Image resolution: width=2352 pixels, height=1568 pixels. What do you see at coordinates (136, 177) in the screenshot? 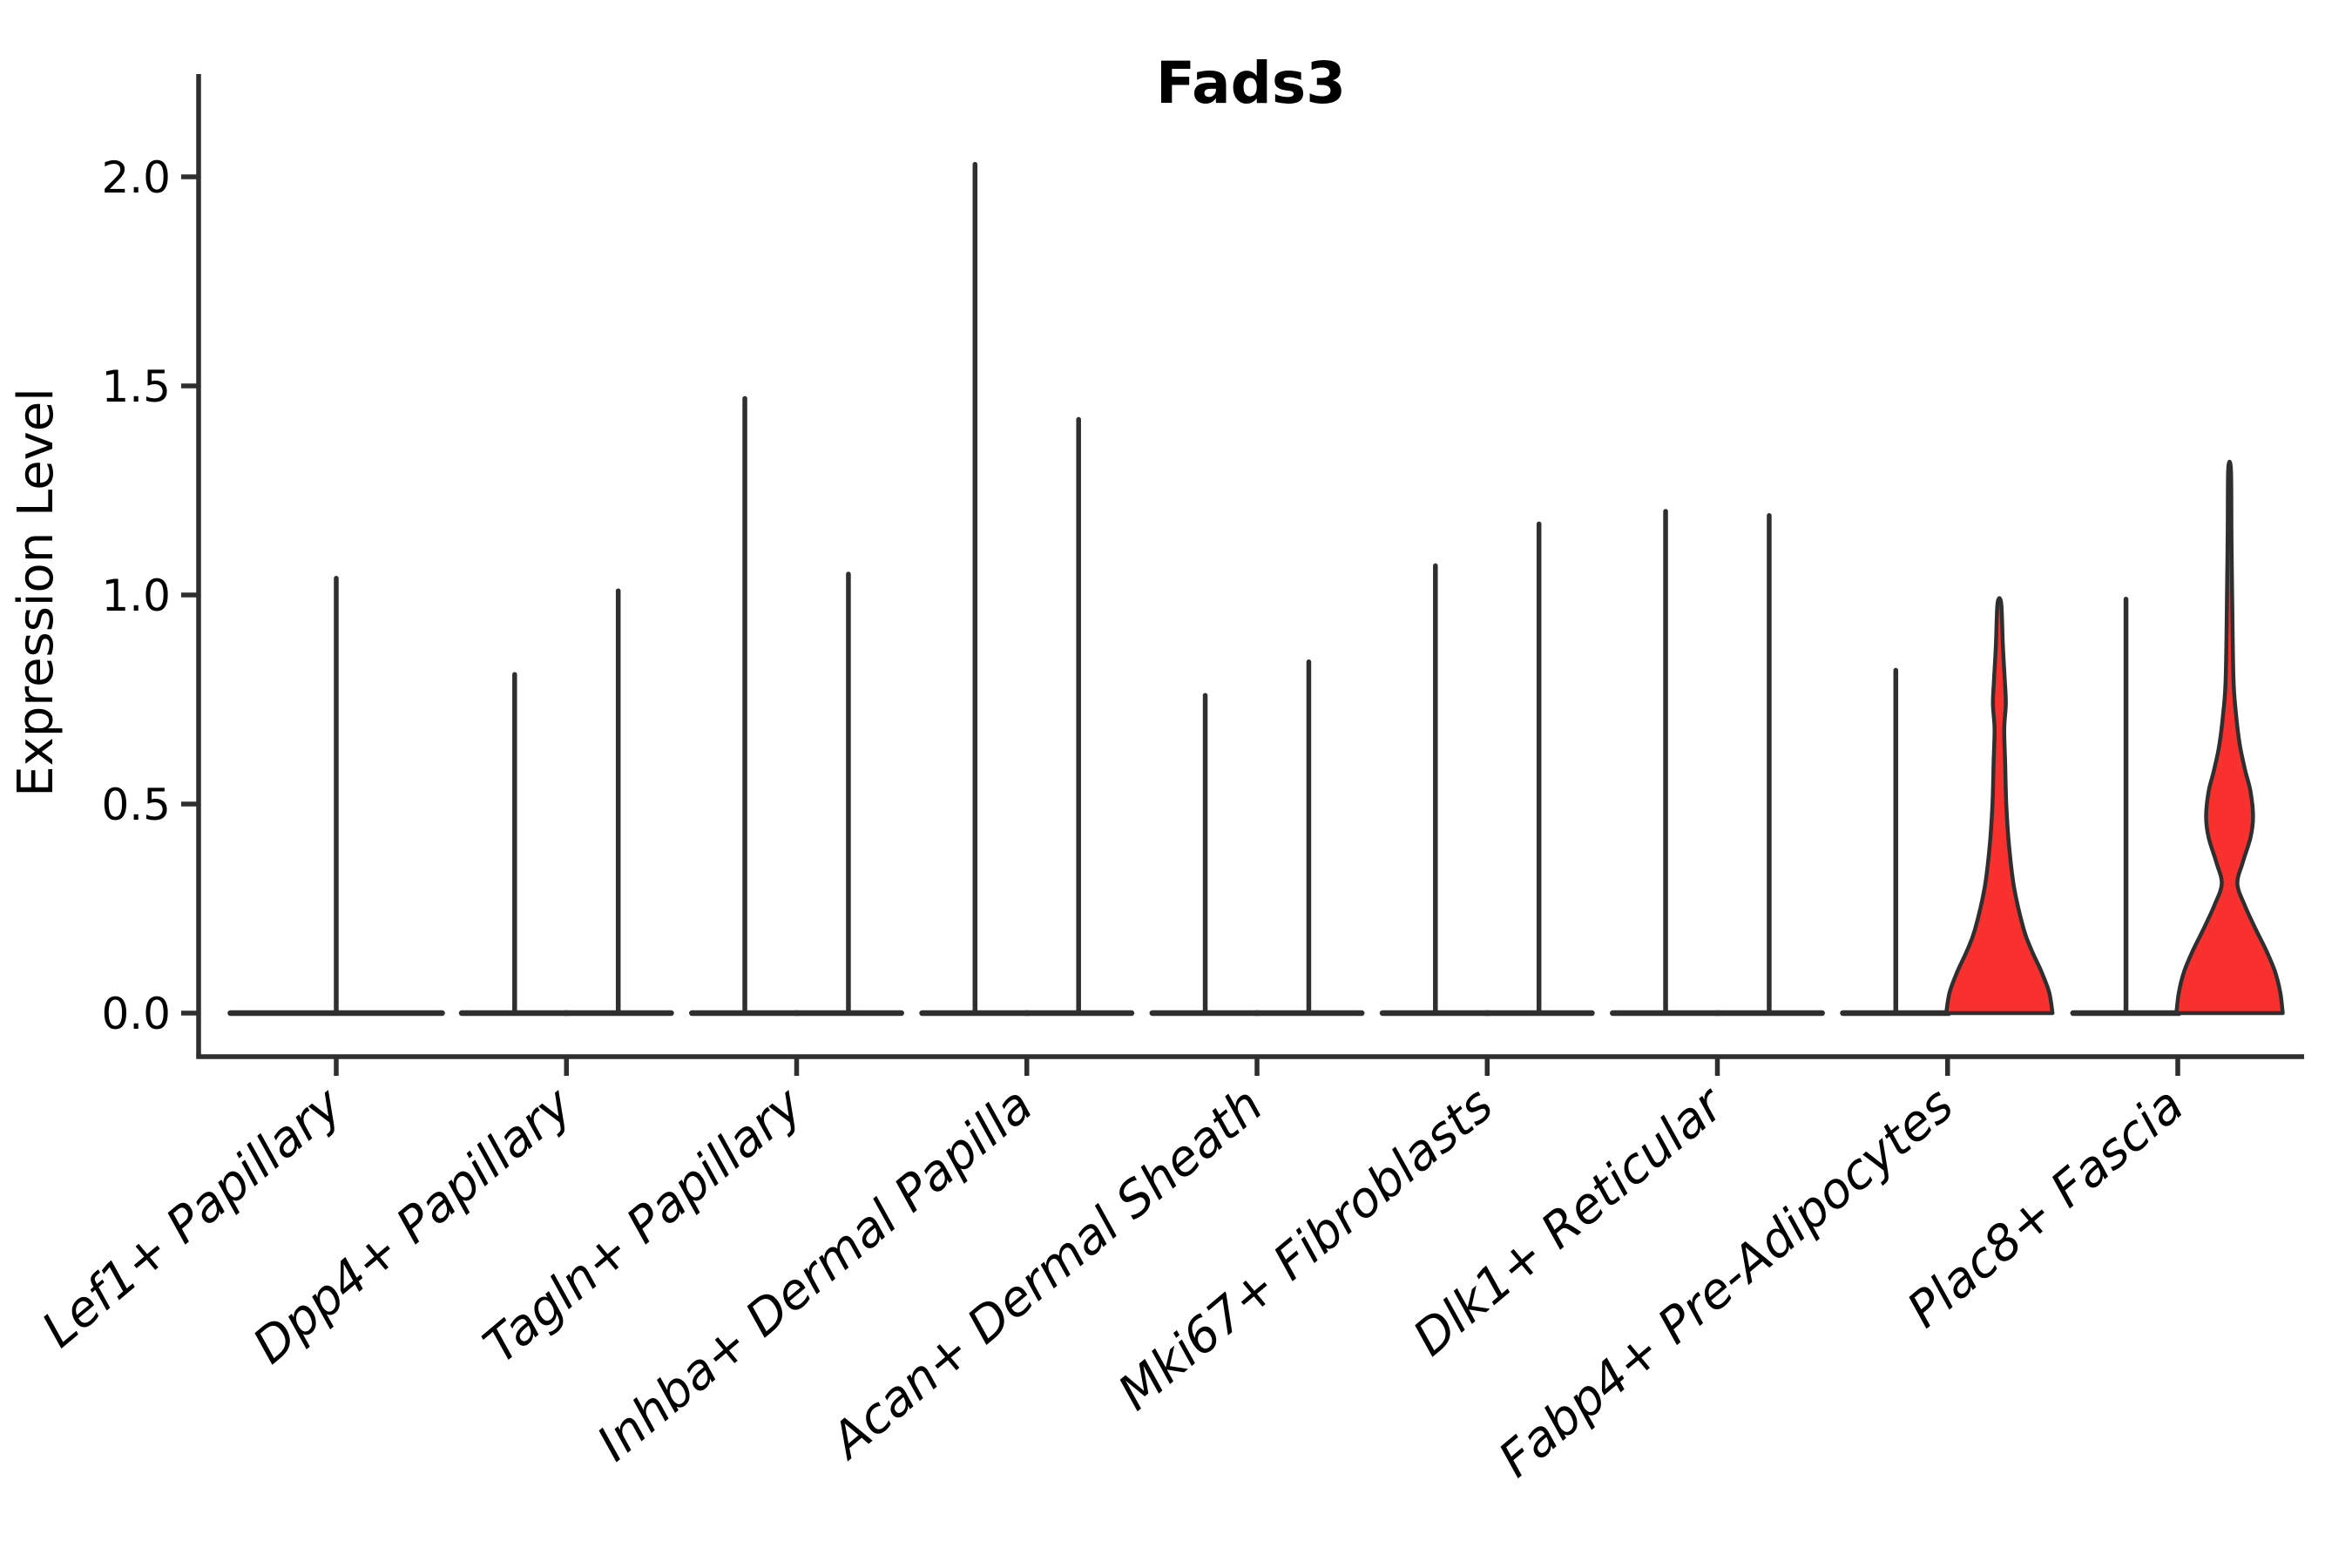
I see `y-tick-label: 2.0` at bounding box center [136, 177].